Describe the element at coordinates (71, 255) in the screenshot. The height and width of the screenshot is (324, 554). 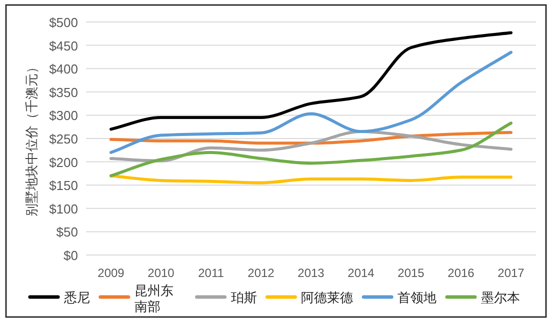
I see `y-tick-label: $0` at that location.